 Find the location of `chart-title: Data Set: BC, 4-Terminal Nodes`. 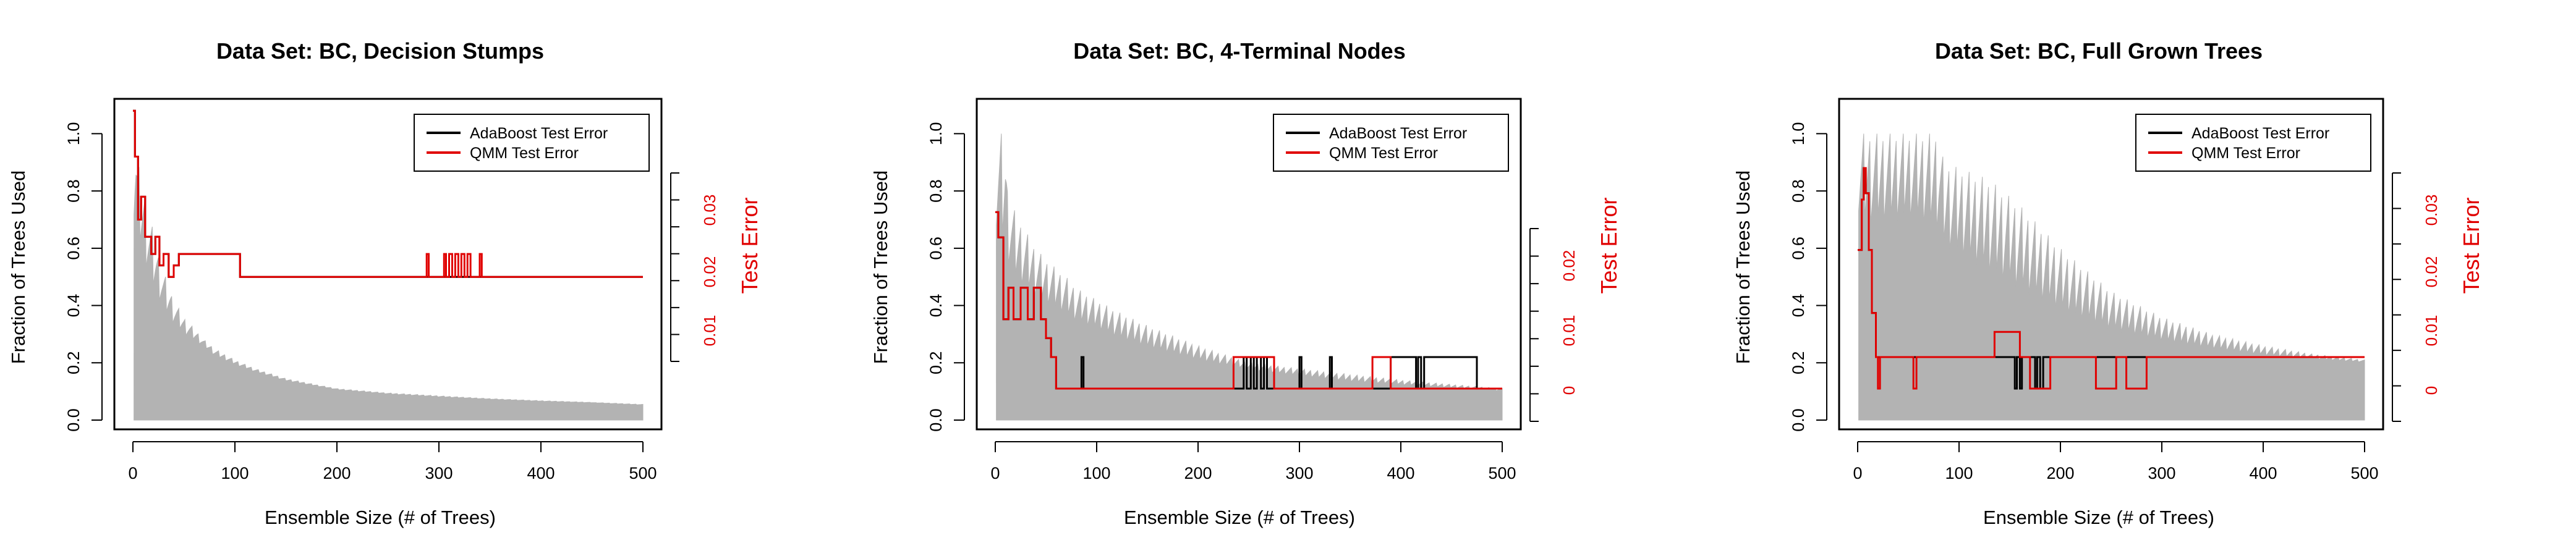

chart-title: Data Set: BC, 4-Terminal Nodes is located at coordinates (1239, 51).